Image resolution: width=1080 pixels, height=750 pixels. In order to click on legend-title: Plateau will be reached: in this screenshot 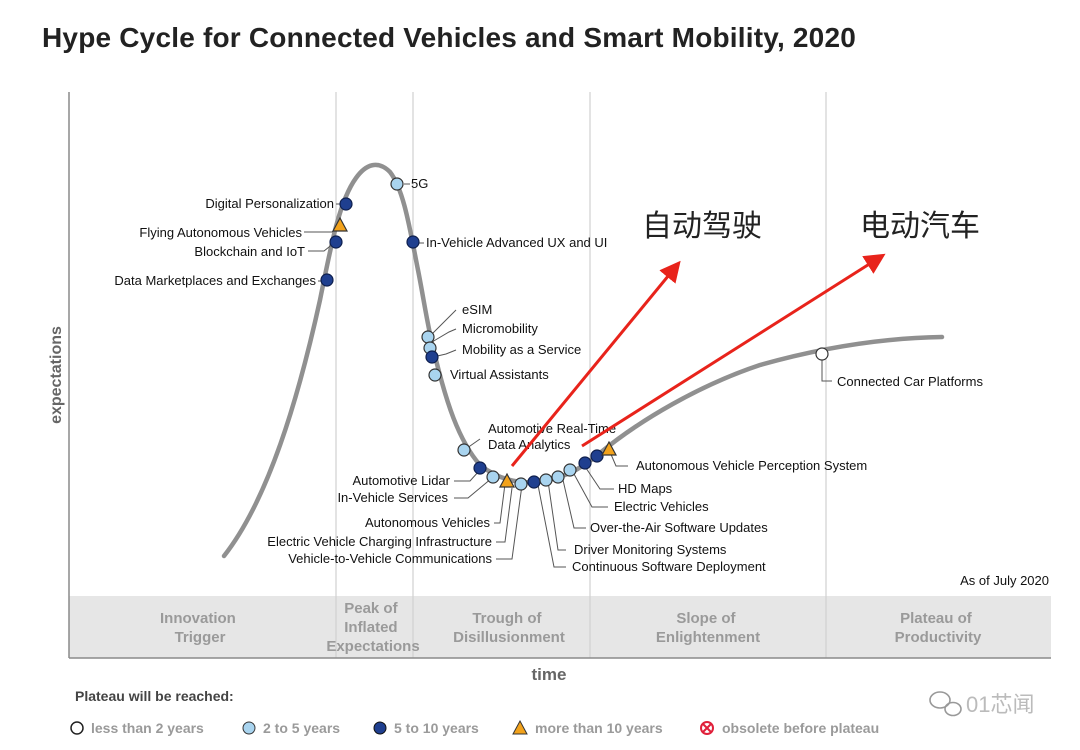, I will do `click(154, 696)`.